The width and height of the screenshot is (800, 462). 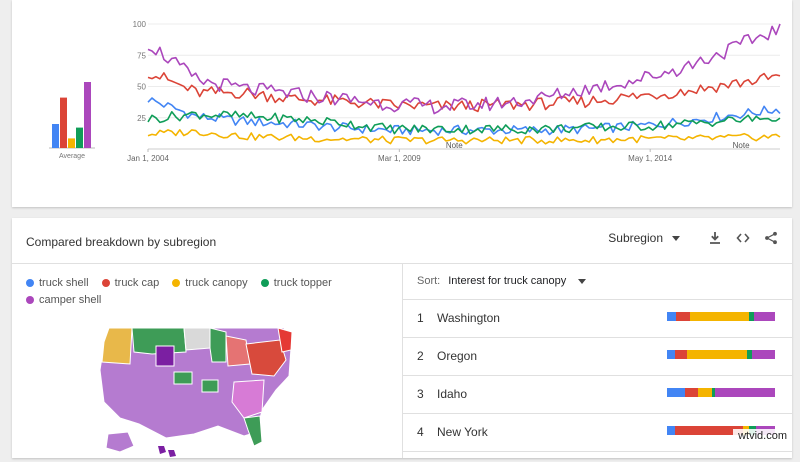 What do you see at coordinates (693, 238) in the screenshot?
I see `breakdown-toolbar: Subregion` at bounding box center [693, 238].